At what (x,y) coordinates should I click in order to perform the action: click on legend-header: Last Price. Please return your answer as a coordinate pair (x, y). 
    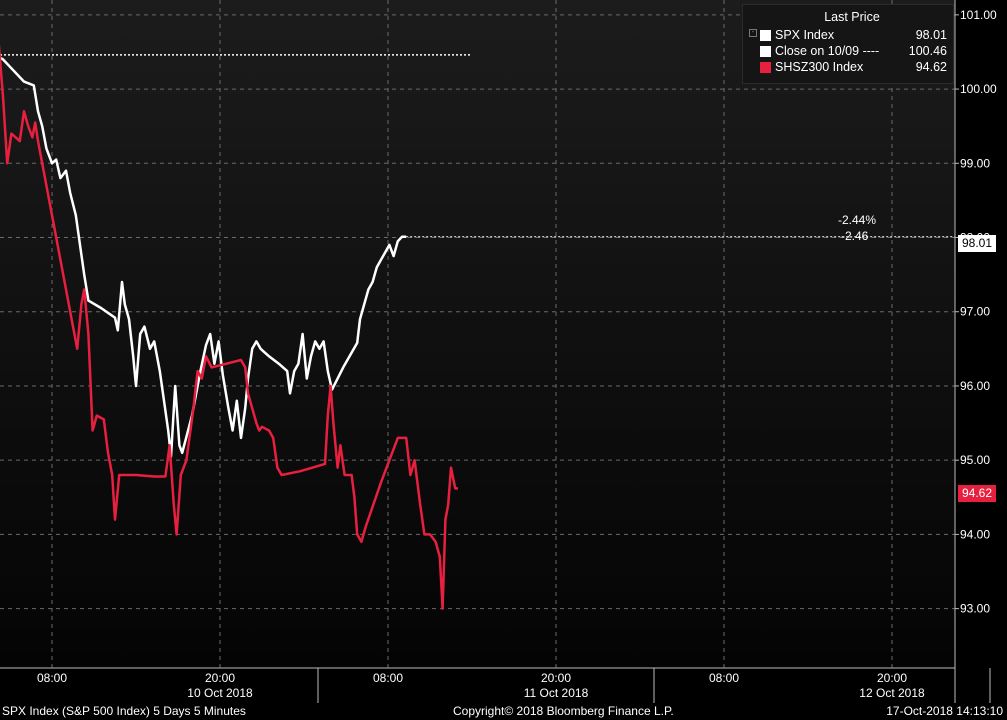
    Looking at the image, I should click on (852, 17).